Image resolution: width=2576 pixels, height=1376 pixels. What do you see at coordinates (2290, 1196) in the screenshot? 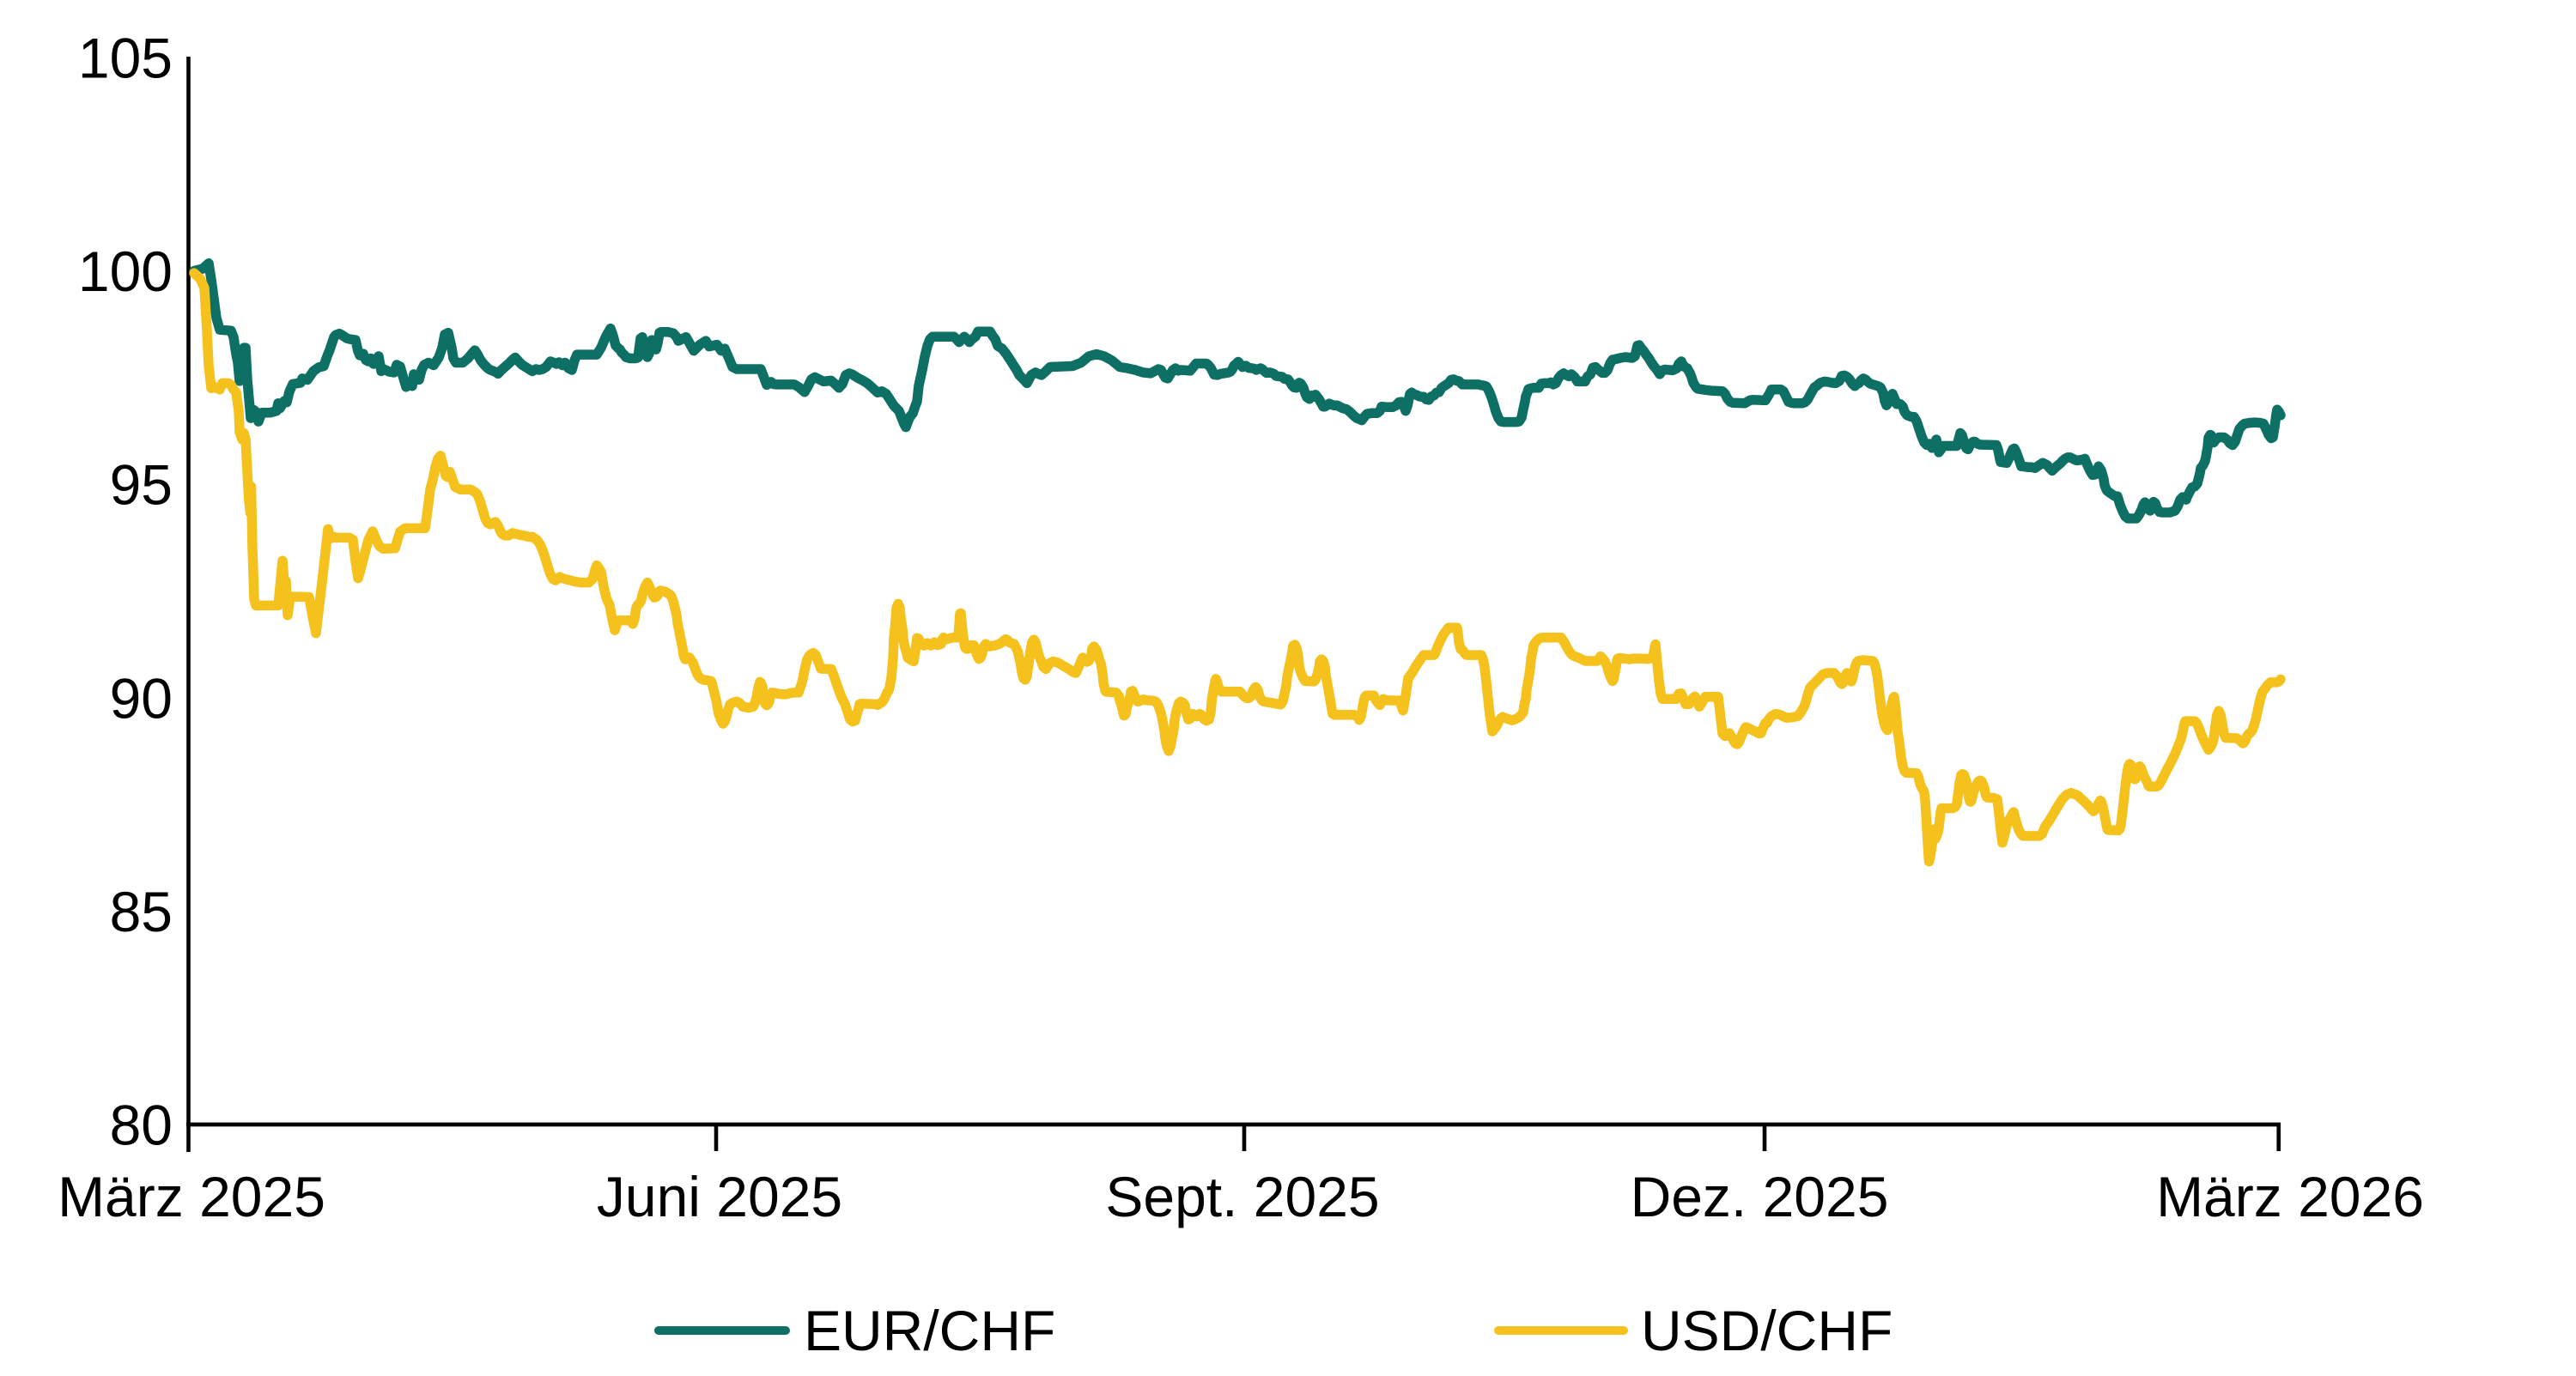
I see `svg-text: März 2026` at bounding box center [2290, 1196].